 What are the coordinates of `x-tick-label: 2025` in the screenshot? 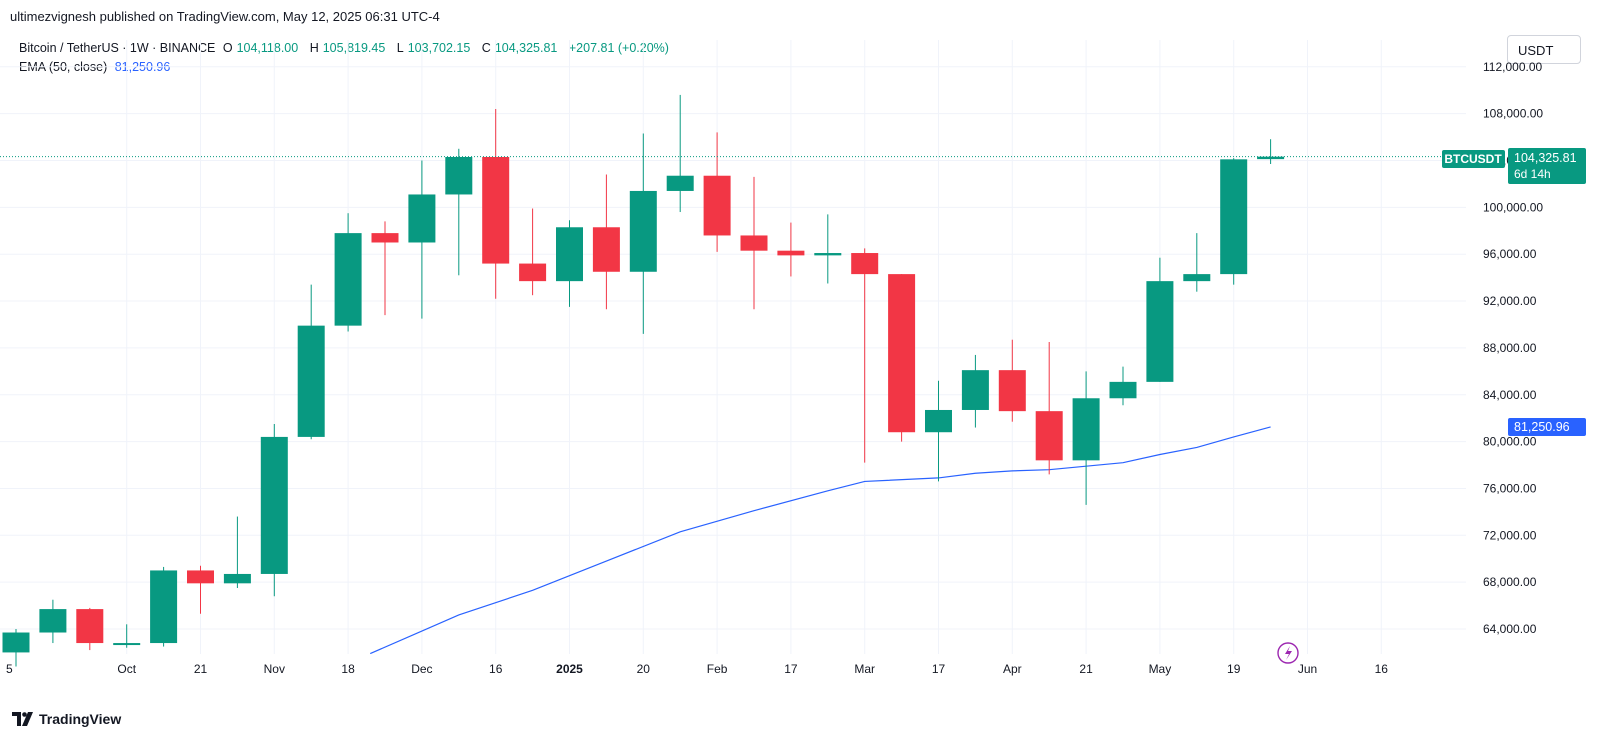 It's located at (569, 669).